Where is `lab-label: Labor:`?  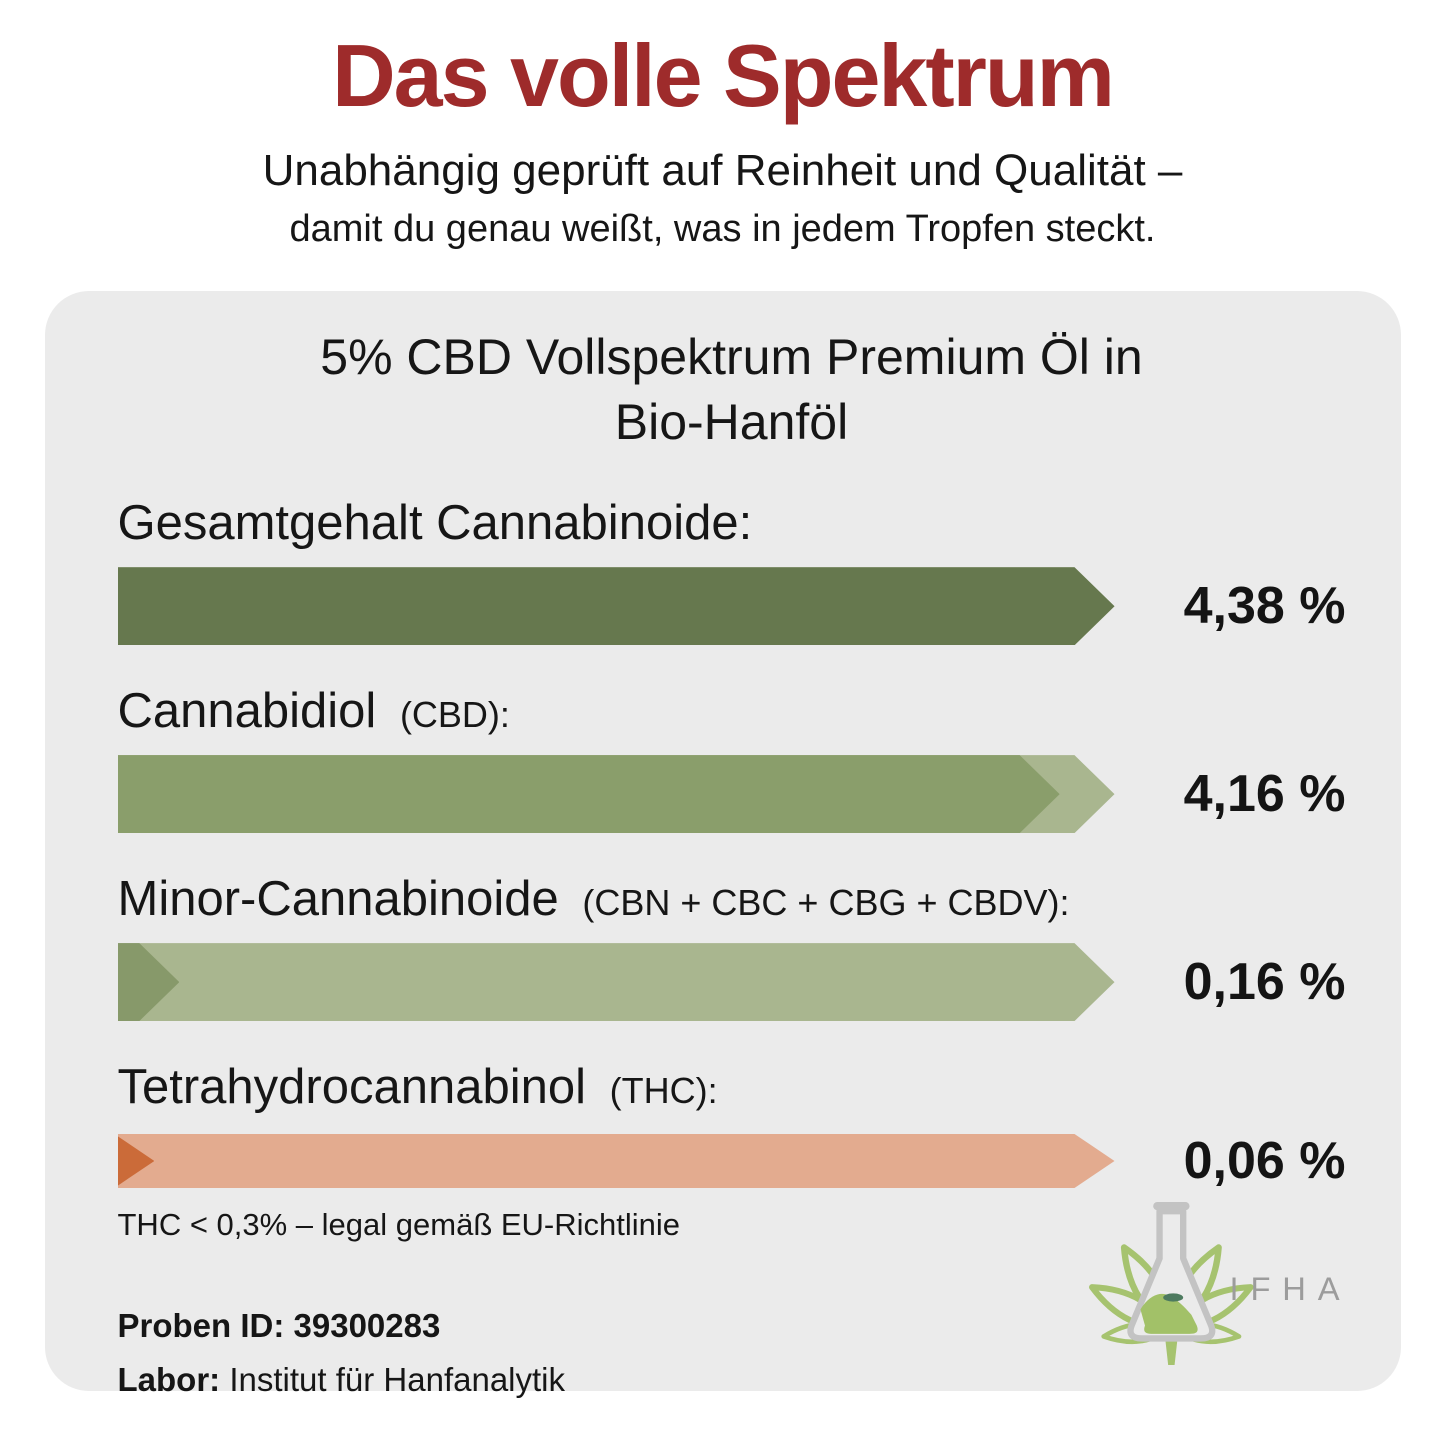 lab-label: Labor: is located at coordinates (169, 1380).